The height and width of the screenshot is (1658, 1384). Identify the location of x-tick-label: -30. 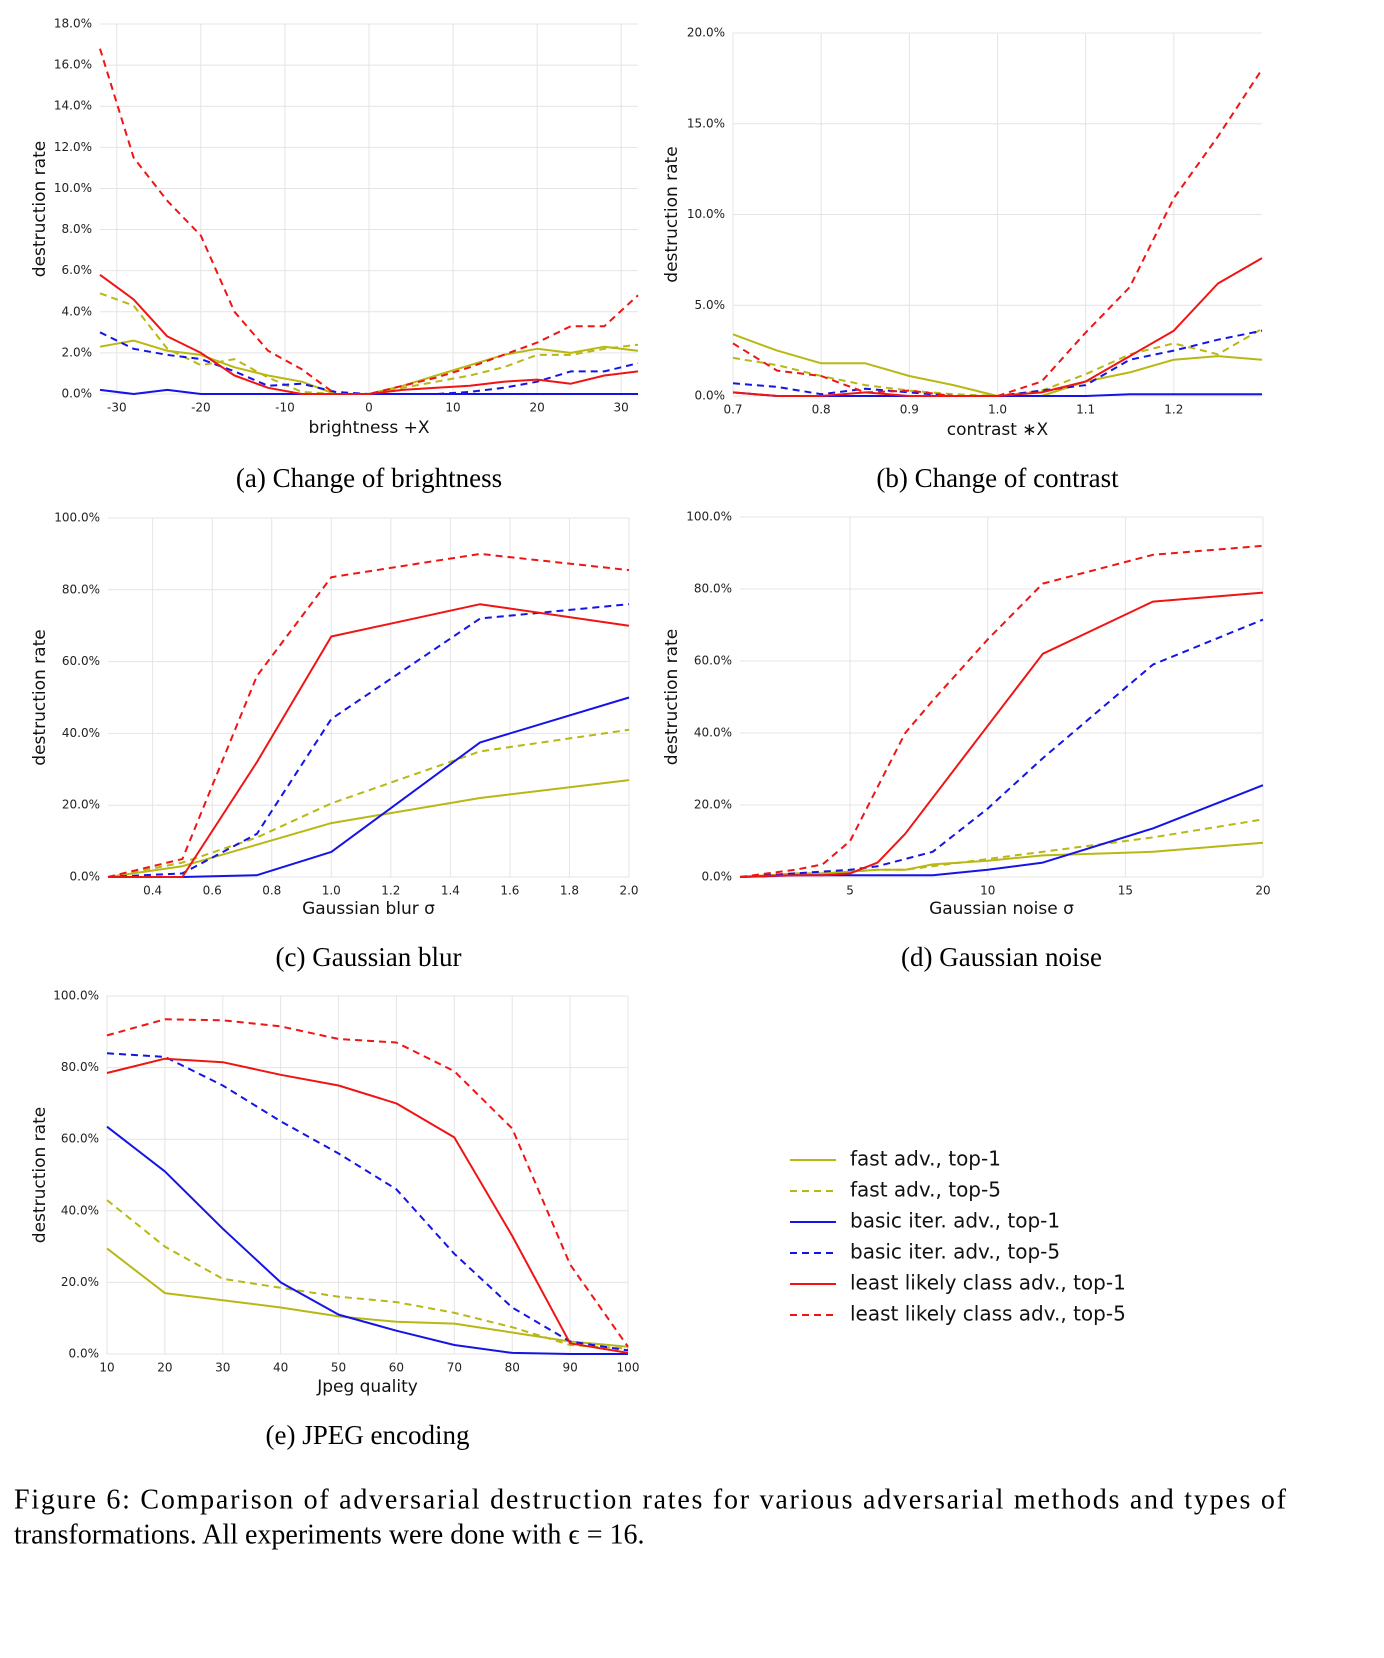
(117, 408).